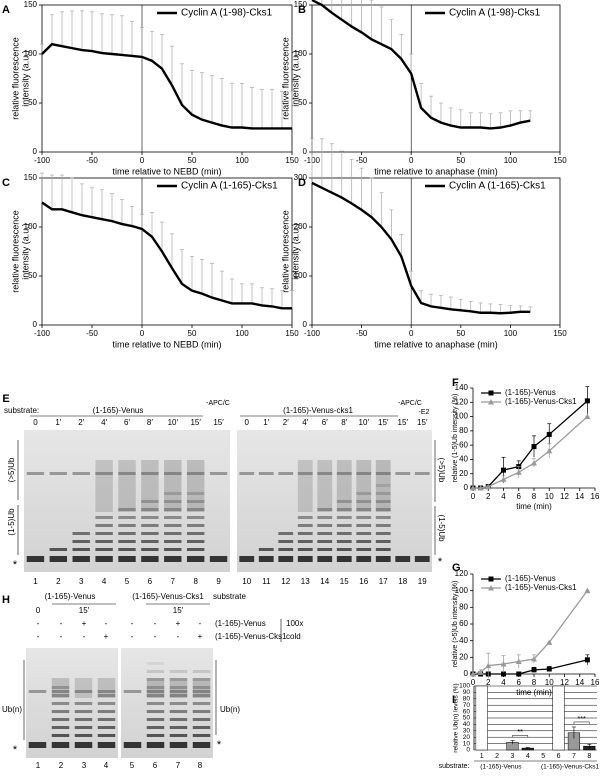 This screenshot has width=605, height=781. What do you see at coordinates (491, 393) in the screenshot?
I see `legend-marker` at bounding box center [491, 393].